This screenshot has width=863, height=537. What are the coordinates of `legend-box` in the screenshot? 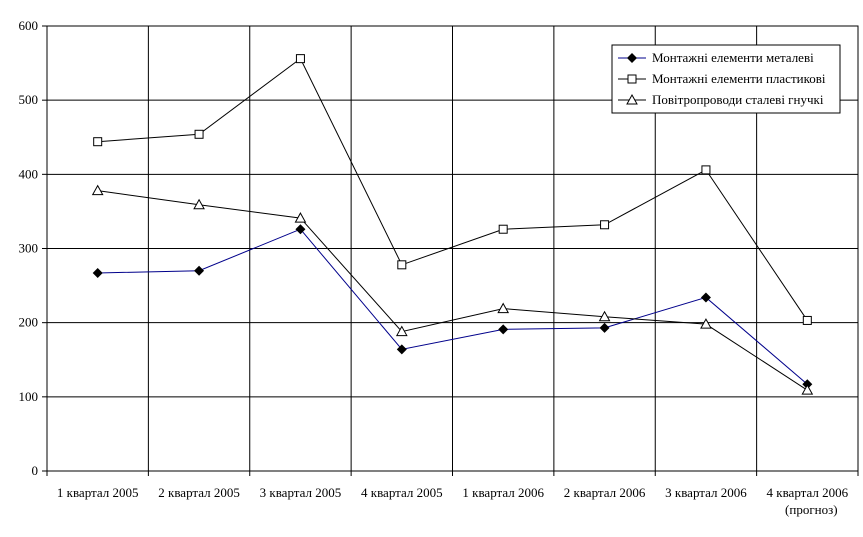 It's located at (726, 79).